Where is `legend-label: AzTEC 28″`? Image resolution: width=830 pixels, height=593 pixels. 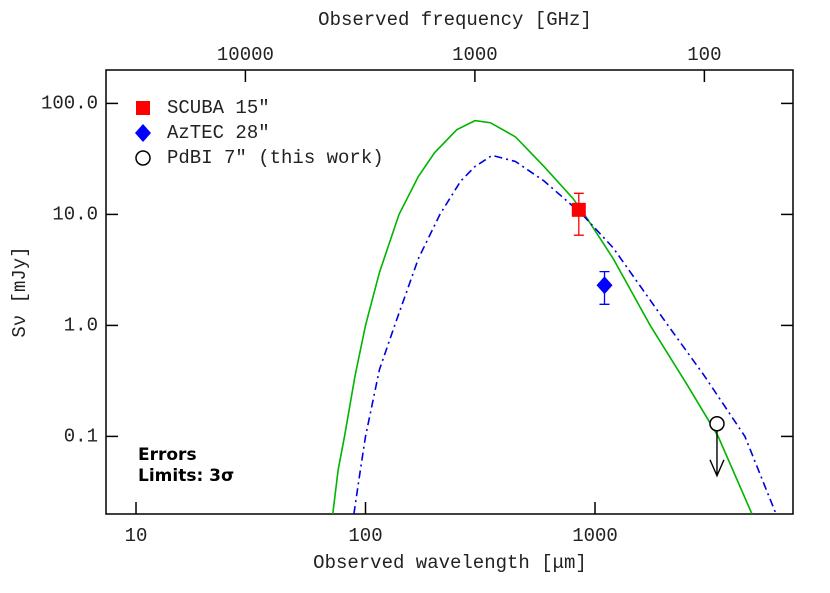
legend-label: AzTEC 28″ is located at coordinates (218, 133).